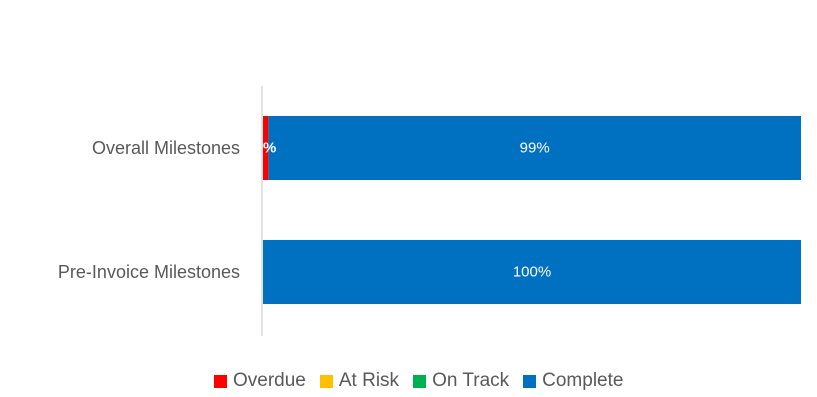 Image resolution: width=817 pixels, height=397 pixels. I want to click on bar-segment-complete-pre-invoice-milestones, so click(532, 272).